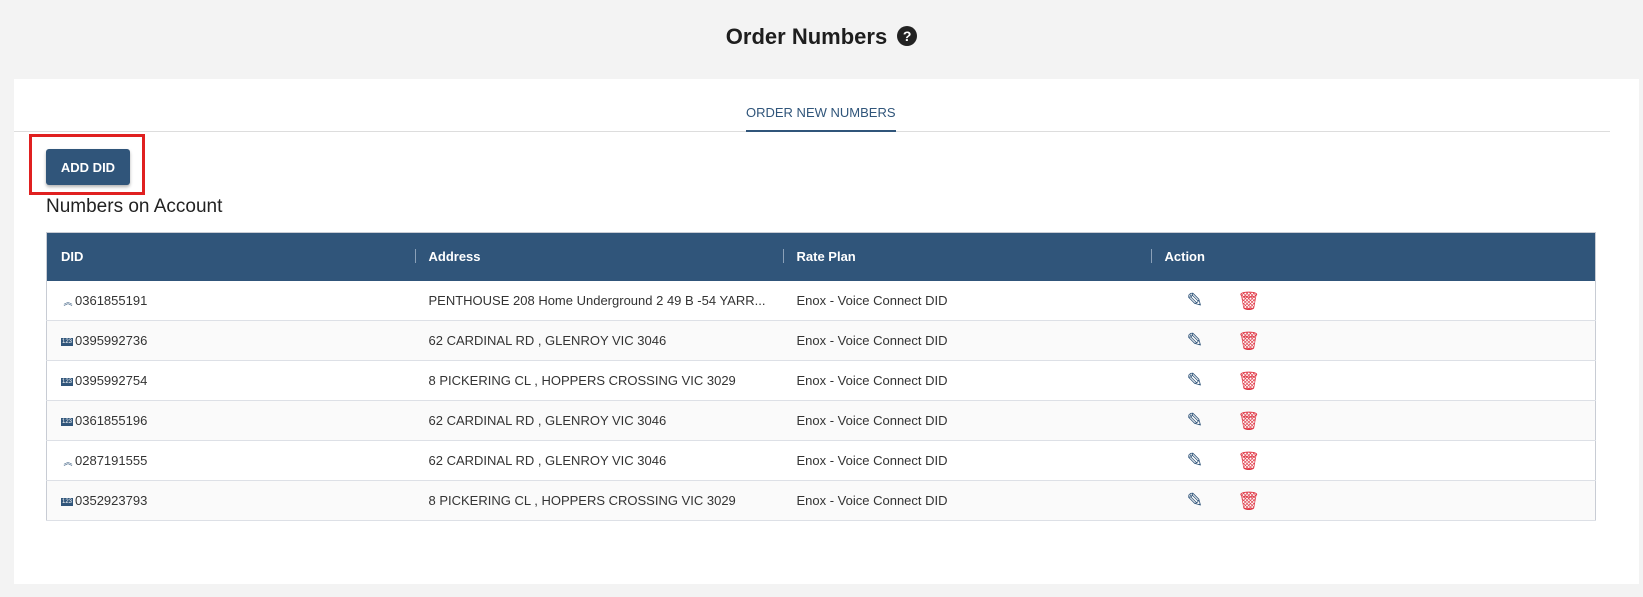 This screenshot has height=597, width=1643. What do you see at coordinates (598, 256) in the screenshot?
I see `column-header-address: Address` at bounding box center [598, 256].